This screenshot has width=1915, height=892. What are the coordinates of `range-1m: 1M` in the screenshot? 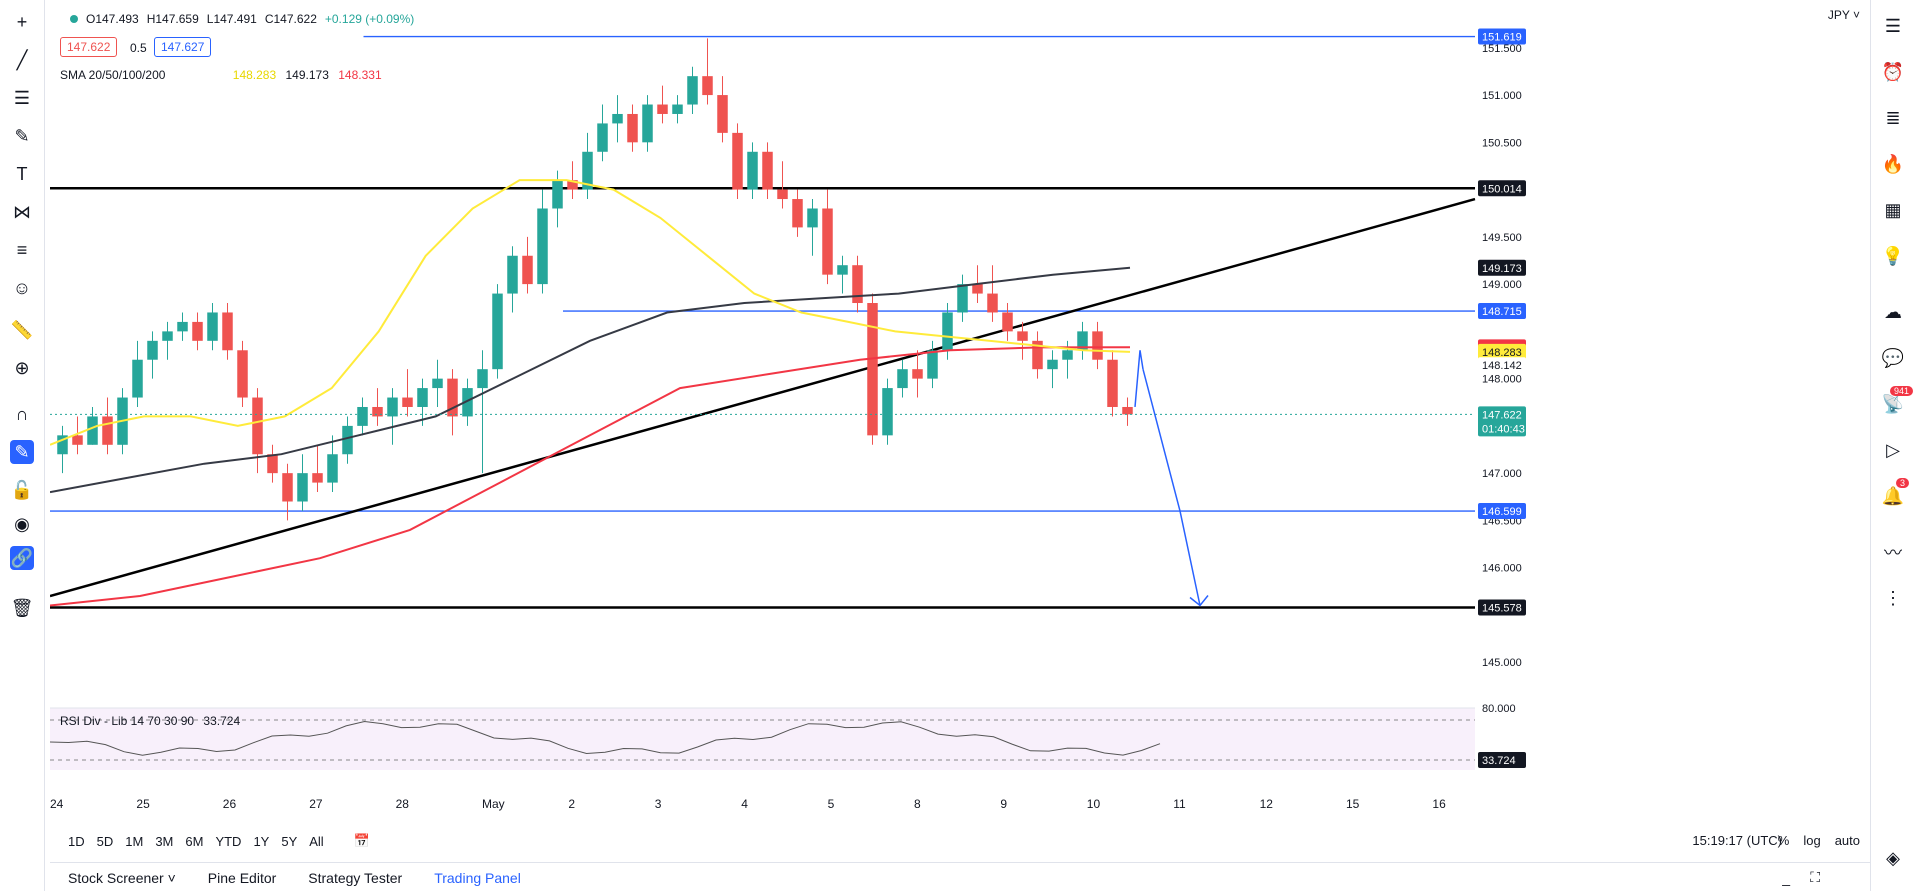 It's located at (134, 841).